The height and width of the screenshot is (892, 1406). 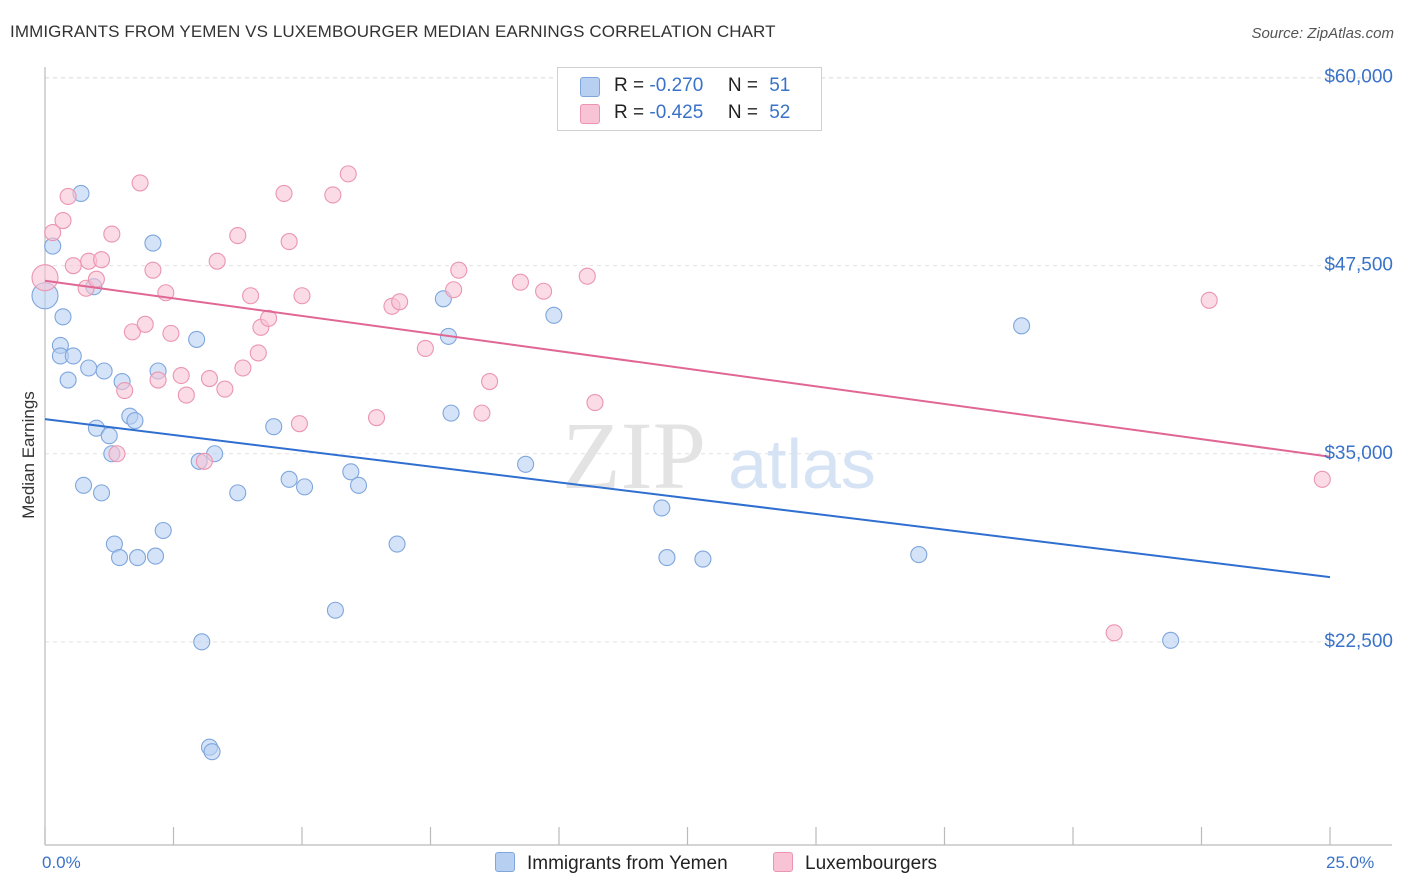 I want to click on bottom-legend-luxembourgers: Luxembourgers, so click(x=855, y=863).